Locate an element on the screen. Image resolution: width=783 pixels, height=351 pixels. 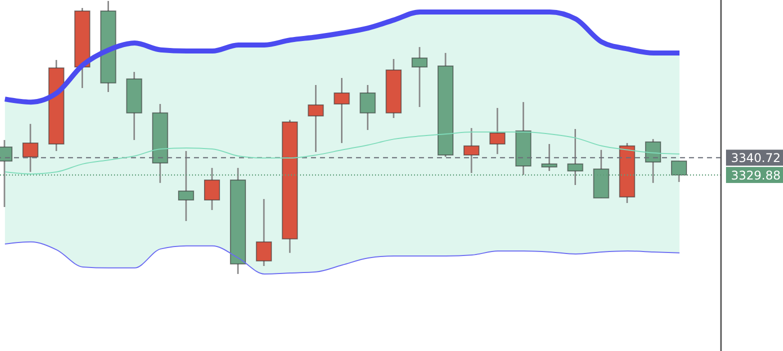
y-tick-label: 3329.88 is located at coordinates (756, 175).